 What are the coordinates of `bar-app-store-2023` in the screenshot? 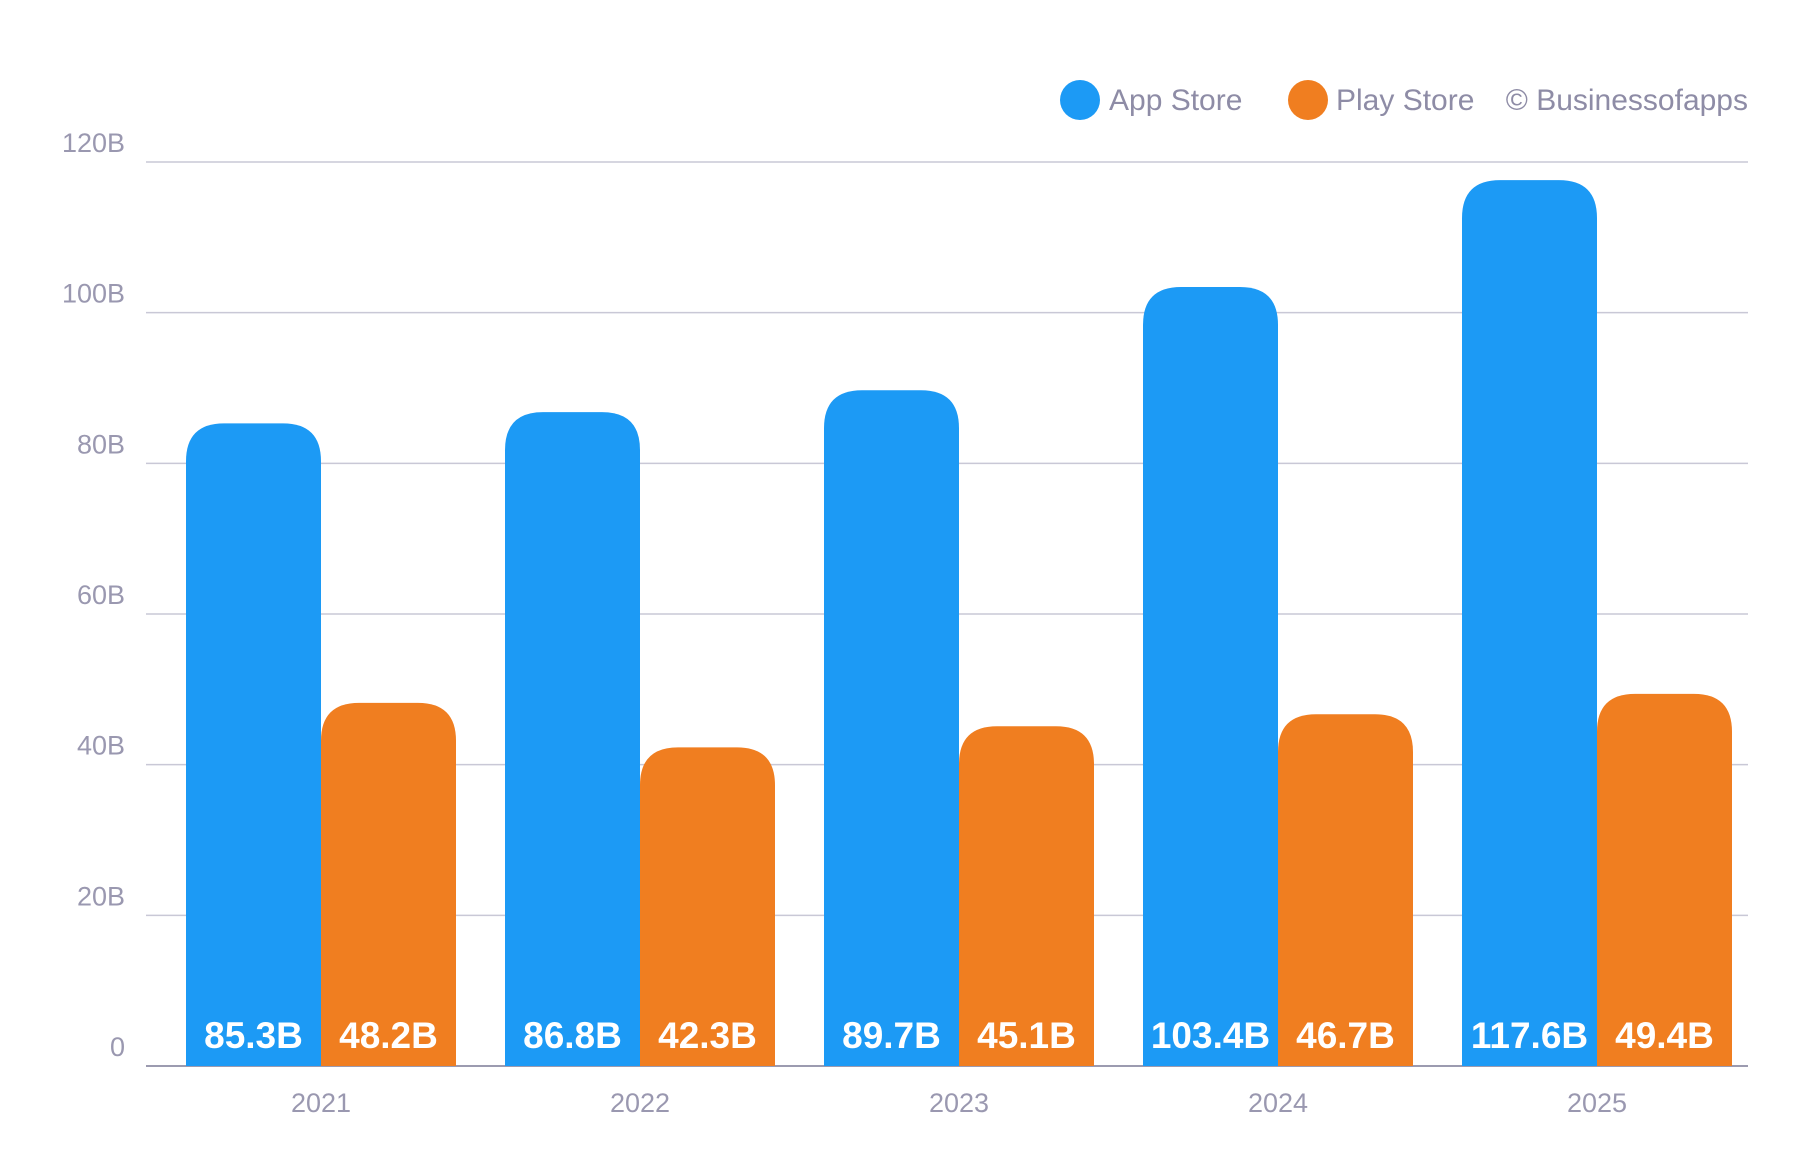 It's located at (891, 728).